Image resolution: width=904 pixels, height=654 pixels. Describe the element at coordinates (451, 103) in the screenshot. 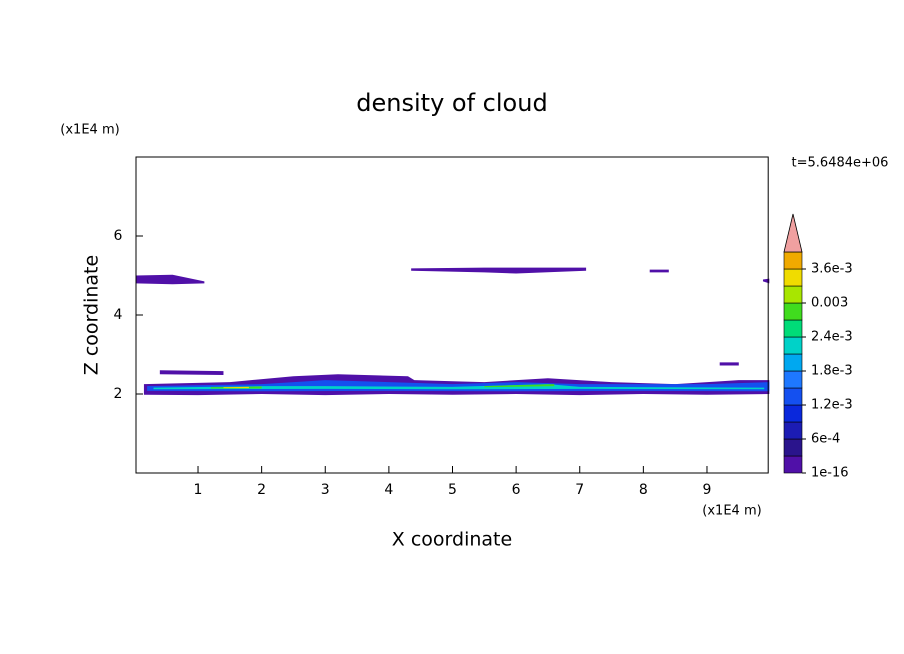

I see `chart-title: density of cloud` at that location.